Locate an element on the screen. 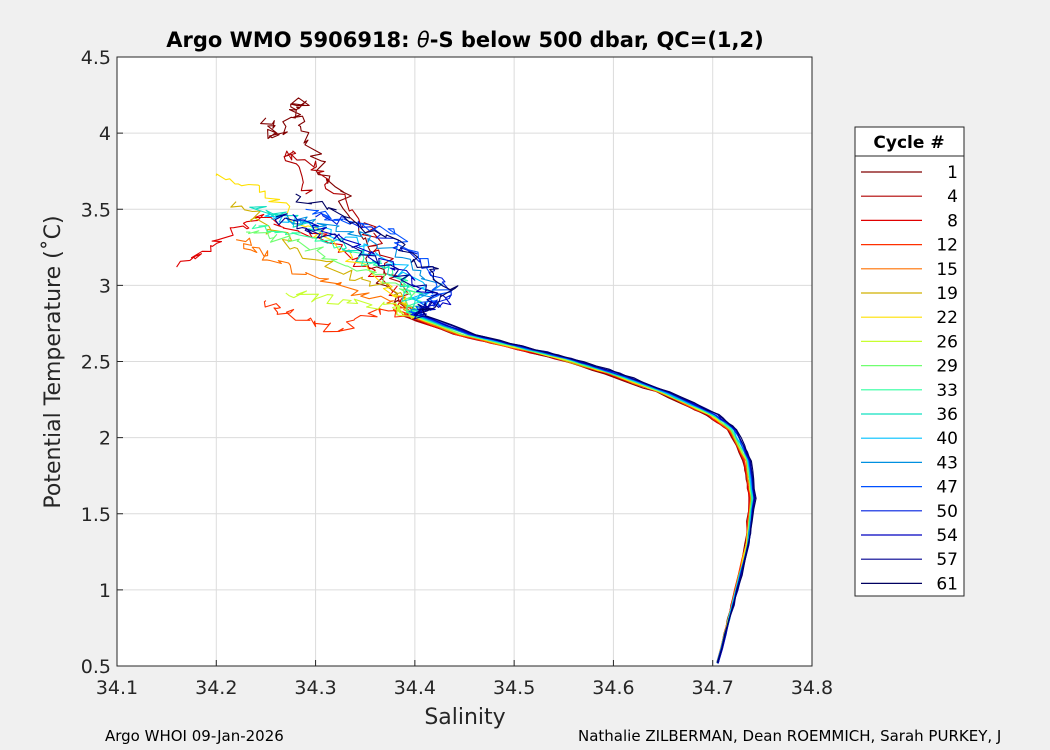 This screenshot has width=1050, height=750. y-axis-ticks: 0.5 1 1.5 2 2.5 3 3.5 4 4.5 is located at coordinates (102, 362).